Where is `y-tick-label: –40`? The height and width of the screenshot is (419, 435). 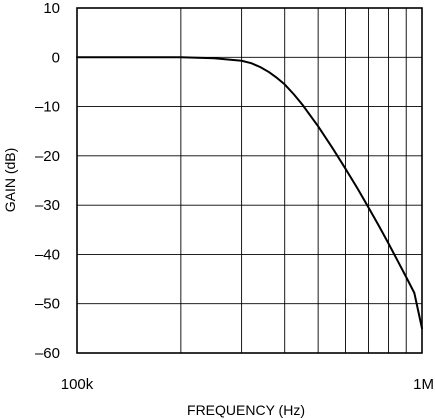
y-tick-label: –40 is located at coordinates (47, 254).